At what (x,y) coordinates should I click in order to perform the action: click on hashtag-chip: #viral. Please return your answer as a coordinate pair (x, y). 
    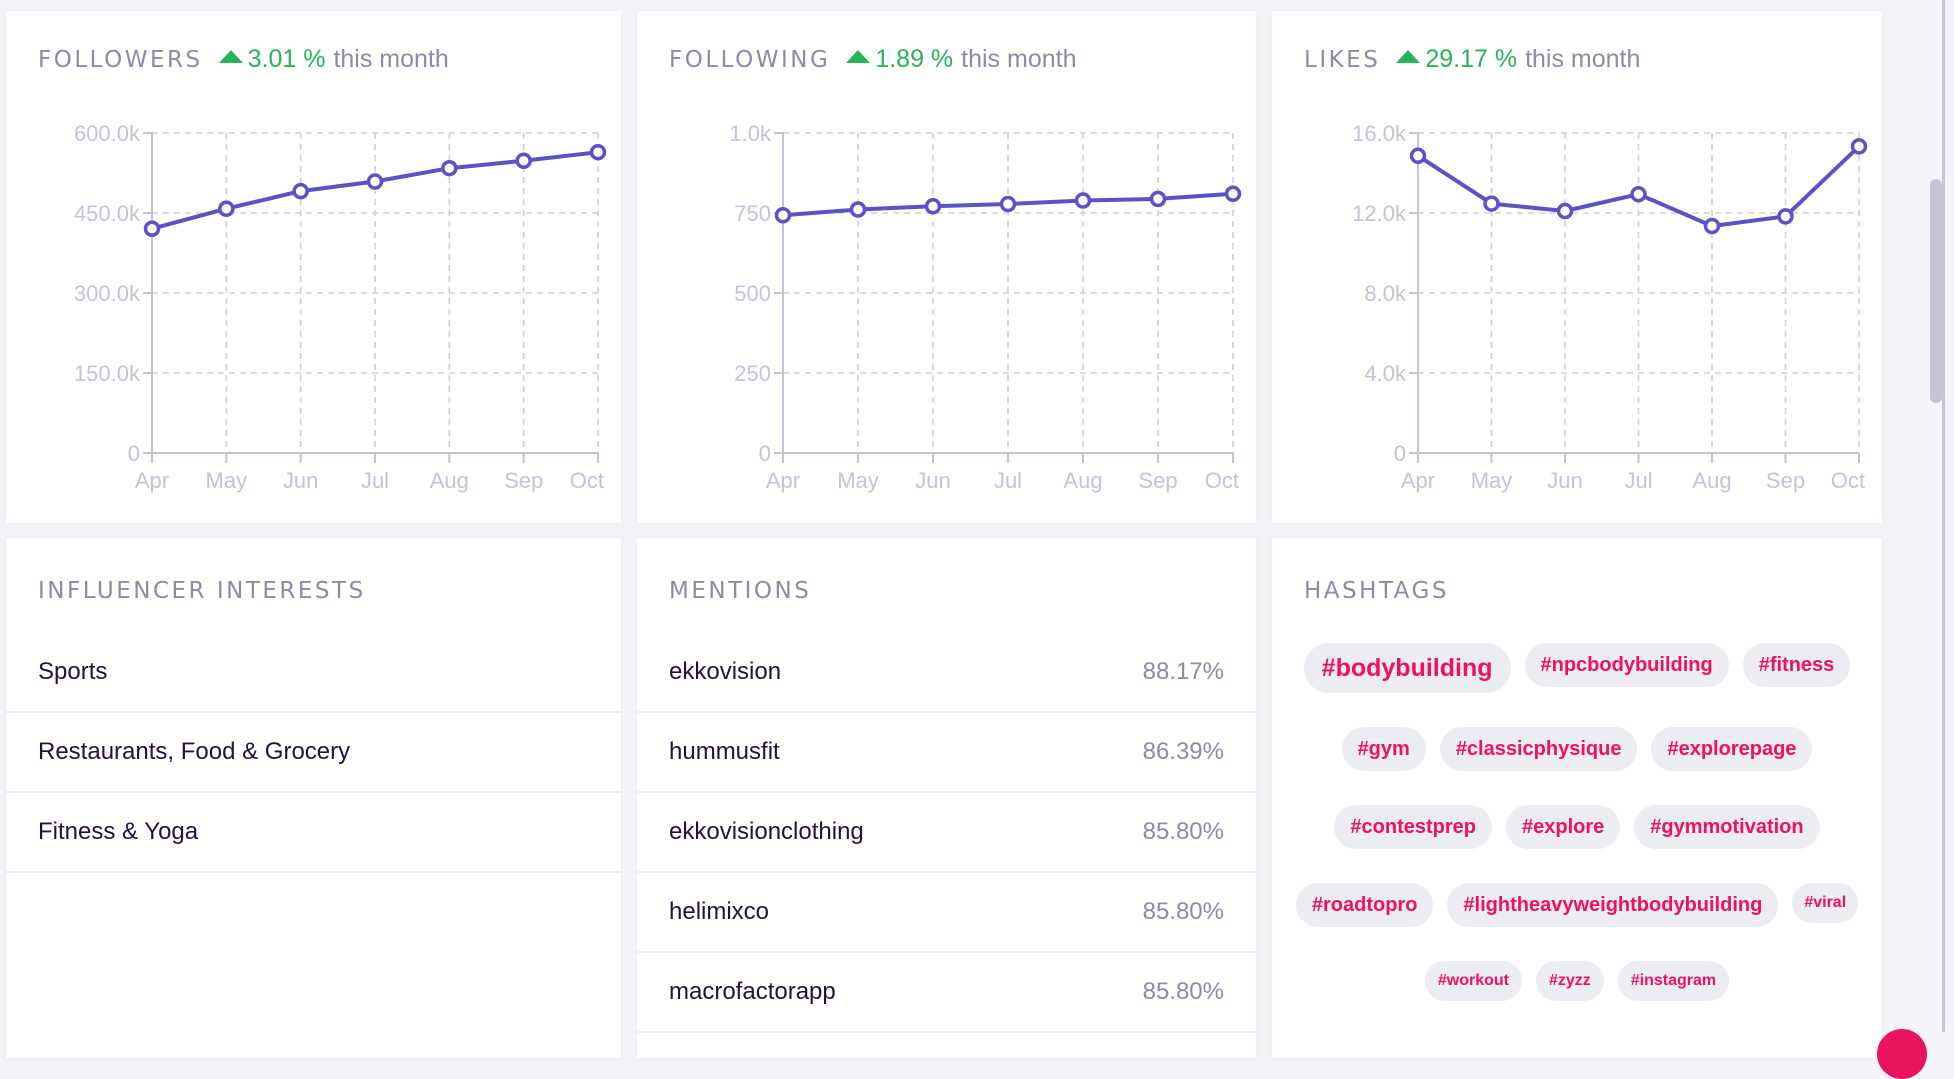
    Looking at the image, I should click on (1825, 903).